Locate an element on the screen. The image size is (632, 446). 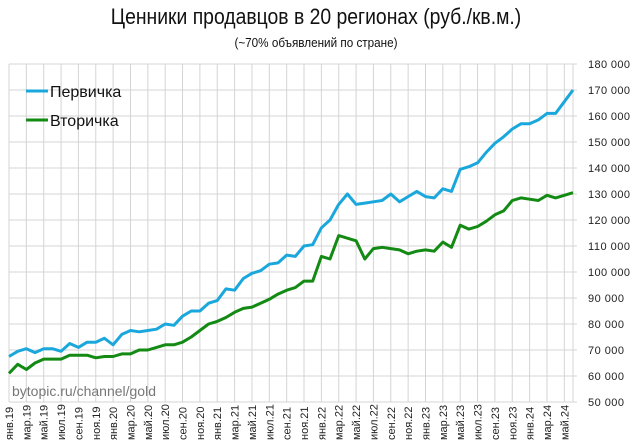
x-tick-label: ноя.22 is located at coordinates (409, 423).